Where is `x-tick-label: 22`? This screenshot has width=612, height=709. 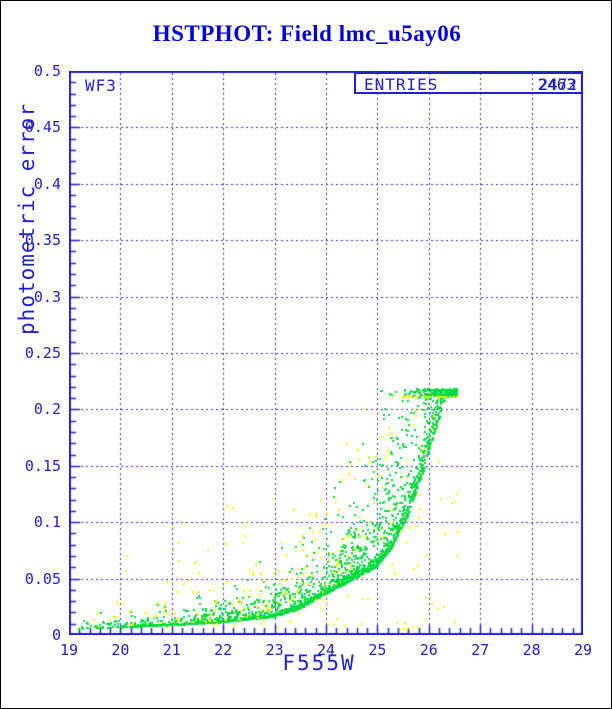 x-tick-label: 22 is located at coordinates (223, 650).